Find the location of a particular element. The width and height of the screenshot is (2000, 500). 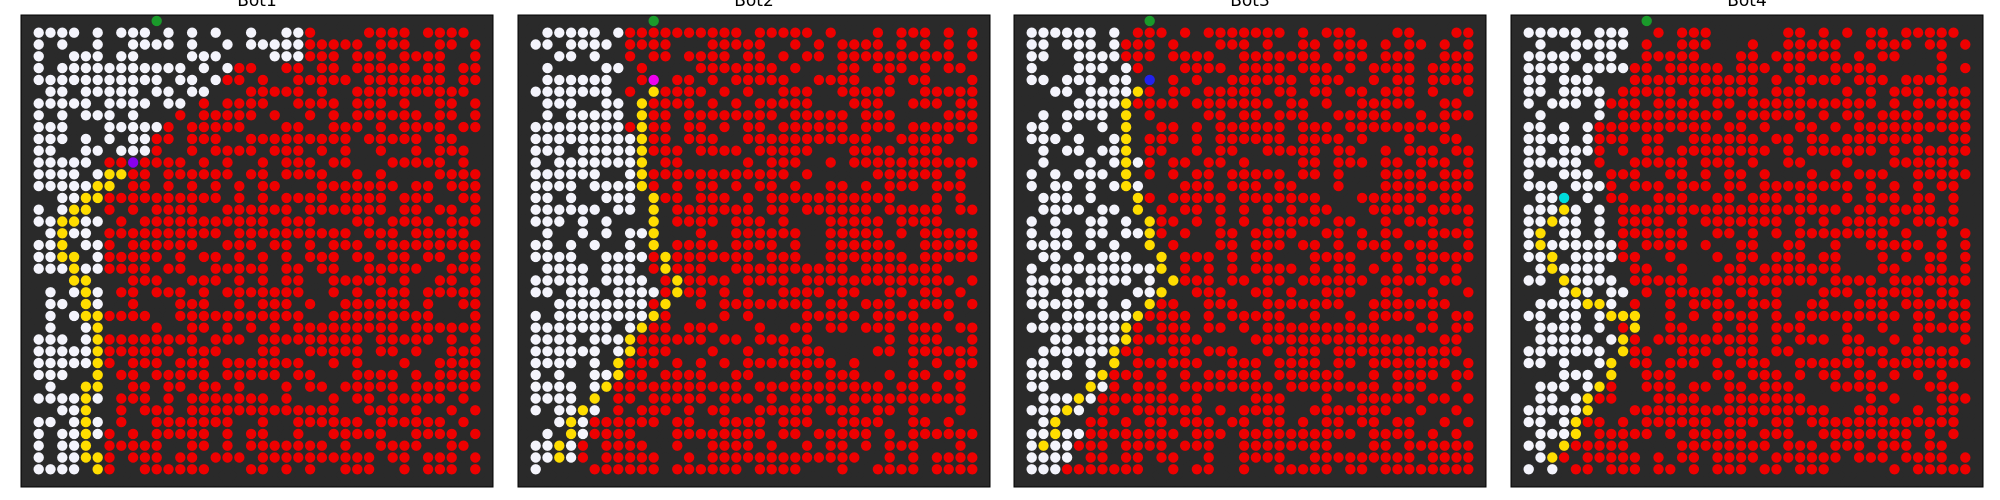

panel-title: Bot1 is located at coordinates (257, 5).